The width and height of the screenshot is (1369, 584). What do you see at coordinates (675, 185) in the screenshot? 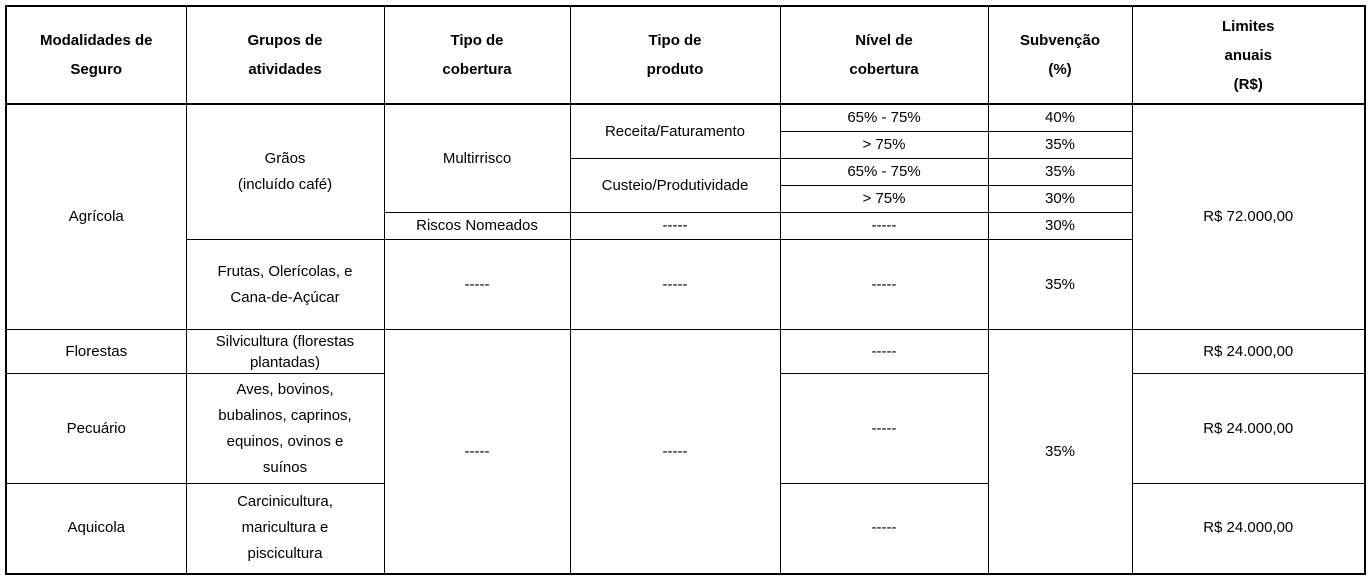
I see `cell-produto-custeio-produtividade: Custeio/Produtividade` at bounding box center [675, 185].